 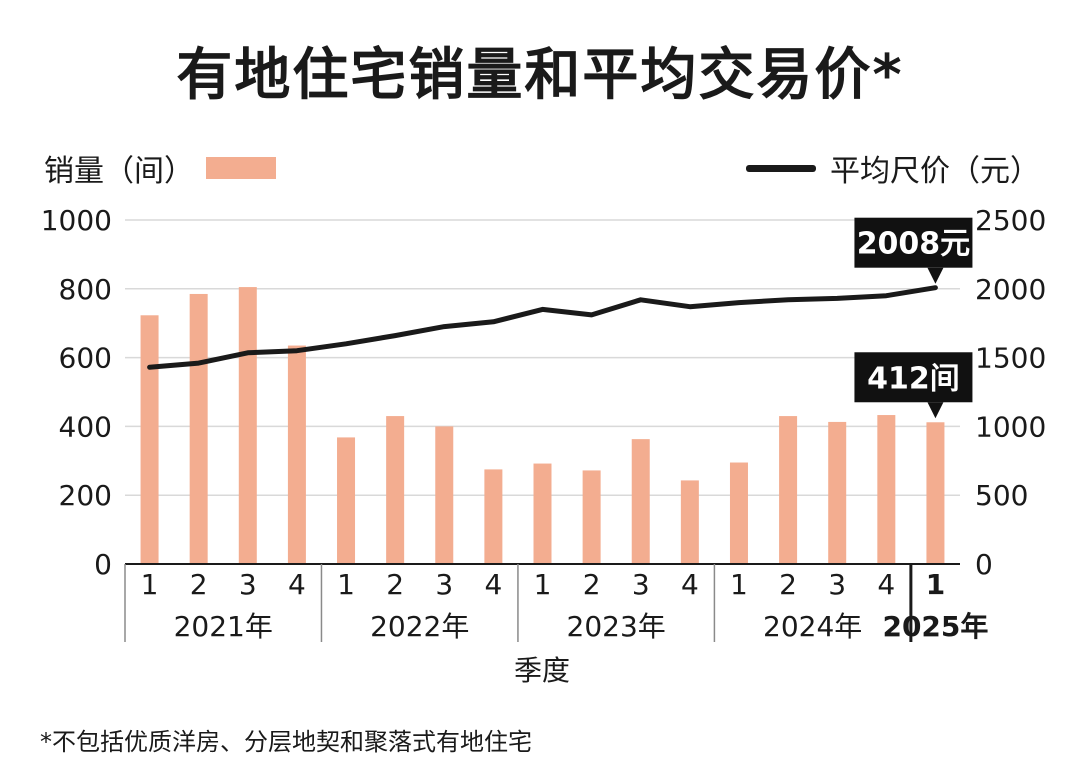 I want to click on legend-price: 平均尺价（元）, so click(x=893, y=168).